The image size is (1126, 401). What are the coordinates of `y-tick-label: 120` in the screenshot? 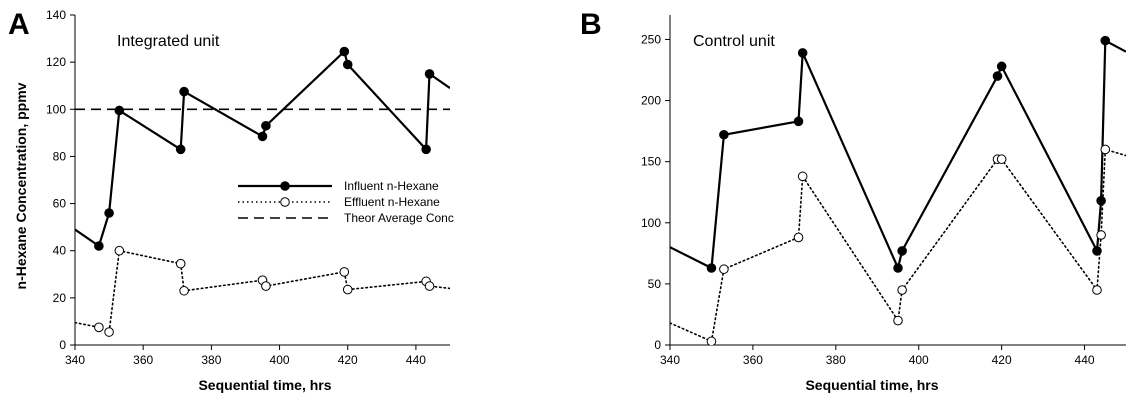 It's located at (56, 62).